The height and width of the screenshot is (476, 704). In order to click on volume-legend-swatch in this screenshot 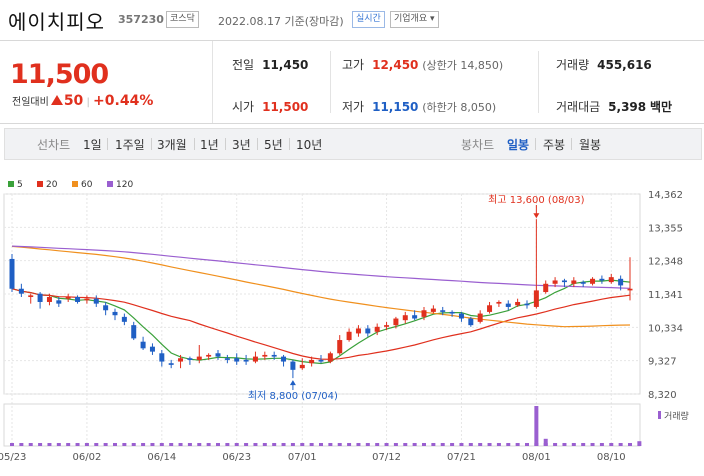, I will do `click(659, 415)`.